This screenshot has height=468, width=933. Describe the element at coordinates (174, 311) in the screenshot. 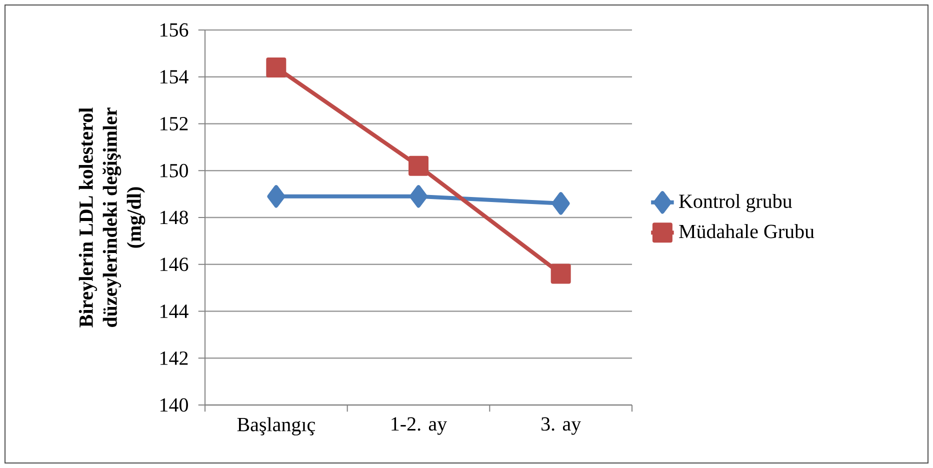

I see `y-tick-label: 144` at that location.